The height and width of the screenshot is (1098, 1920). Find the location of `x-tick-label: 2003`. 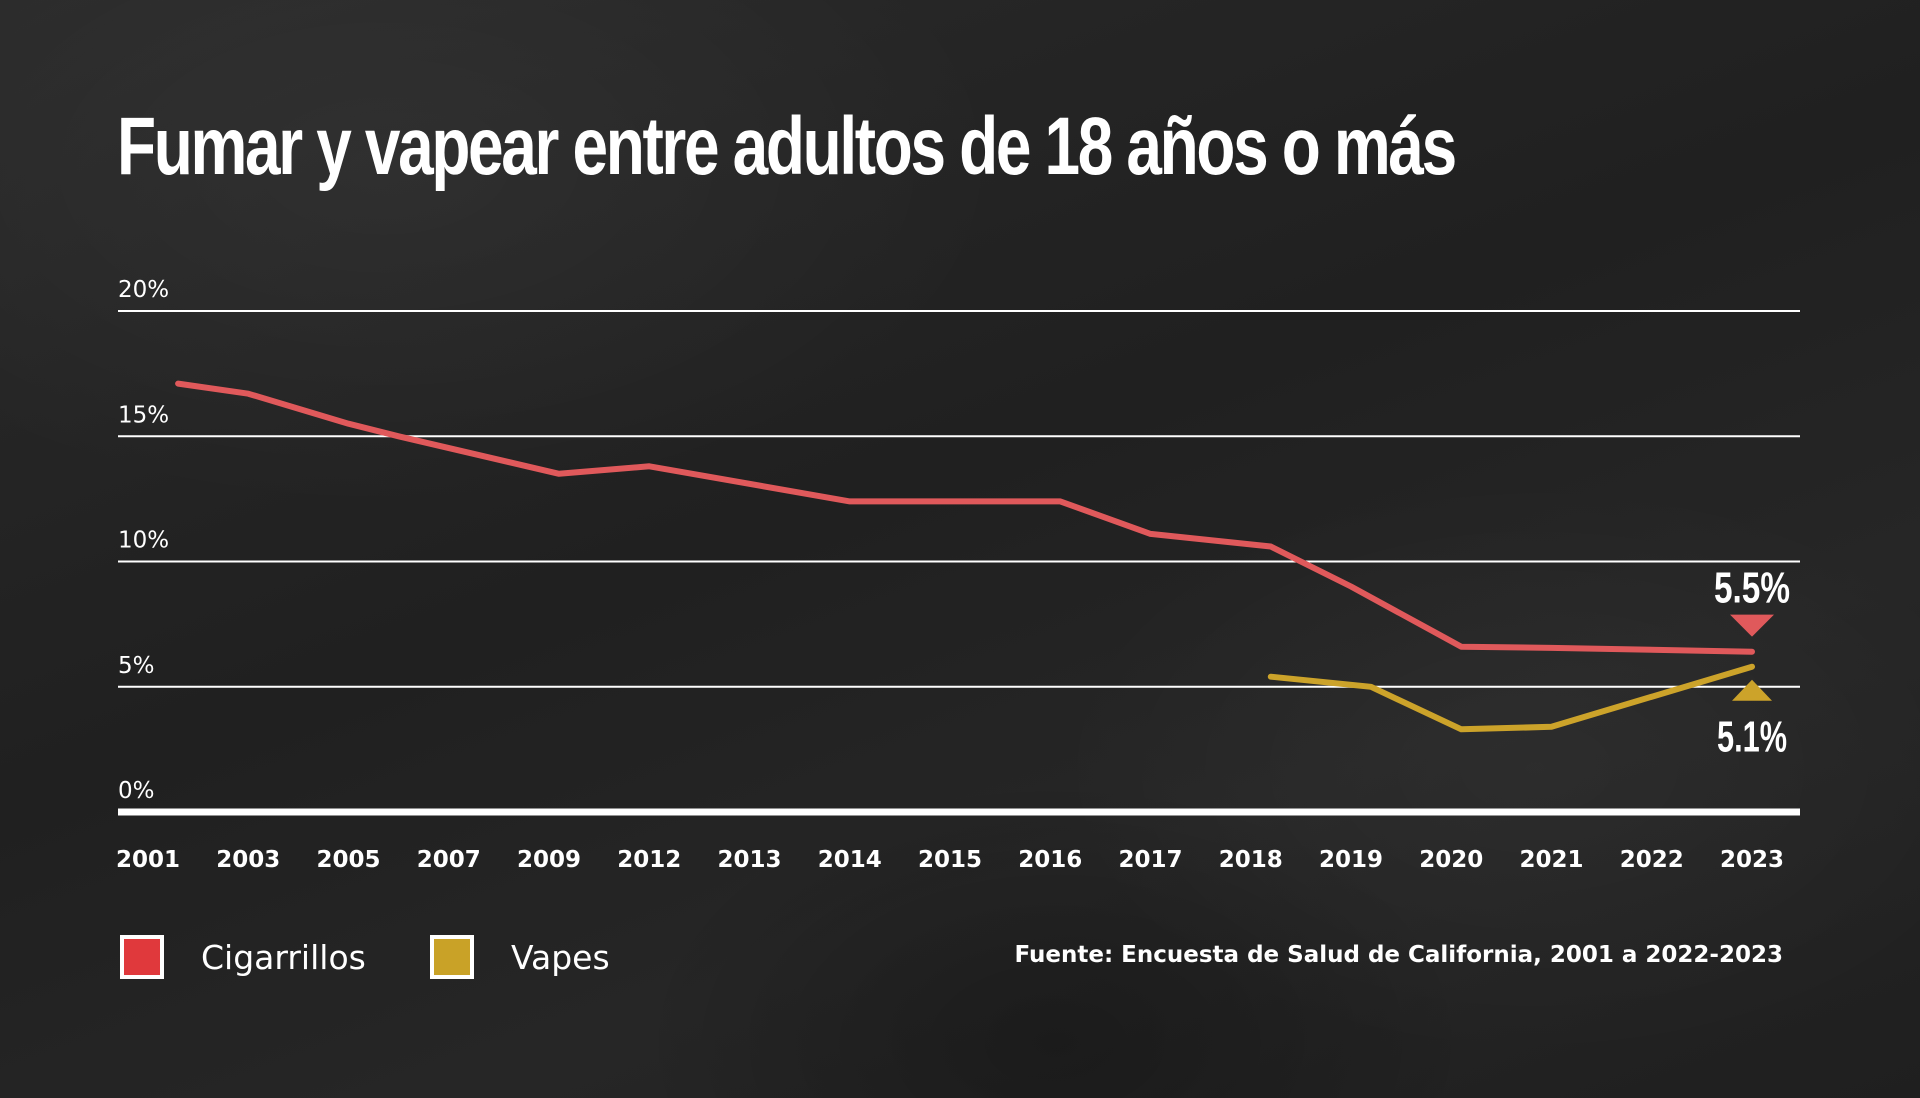

x-tick-label: 2003 is located at coordinates (248, 860).